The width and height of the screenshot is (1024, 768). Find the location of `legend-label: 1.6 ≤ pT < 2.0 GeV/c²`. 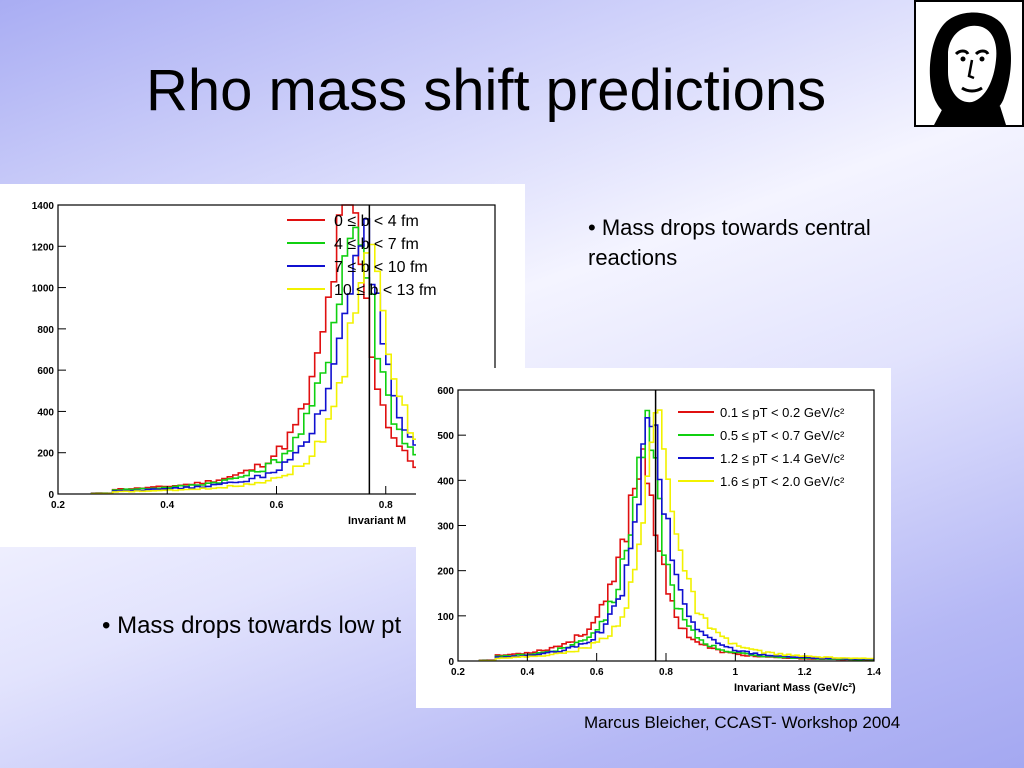

legend-label: 1.6 ≤ pT < 2.0 GeV/c² is located at coordinates (782, 481).